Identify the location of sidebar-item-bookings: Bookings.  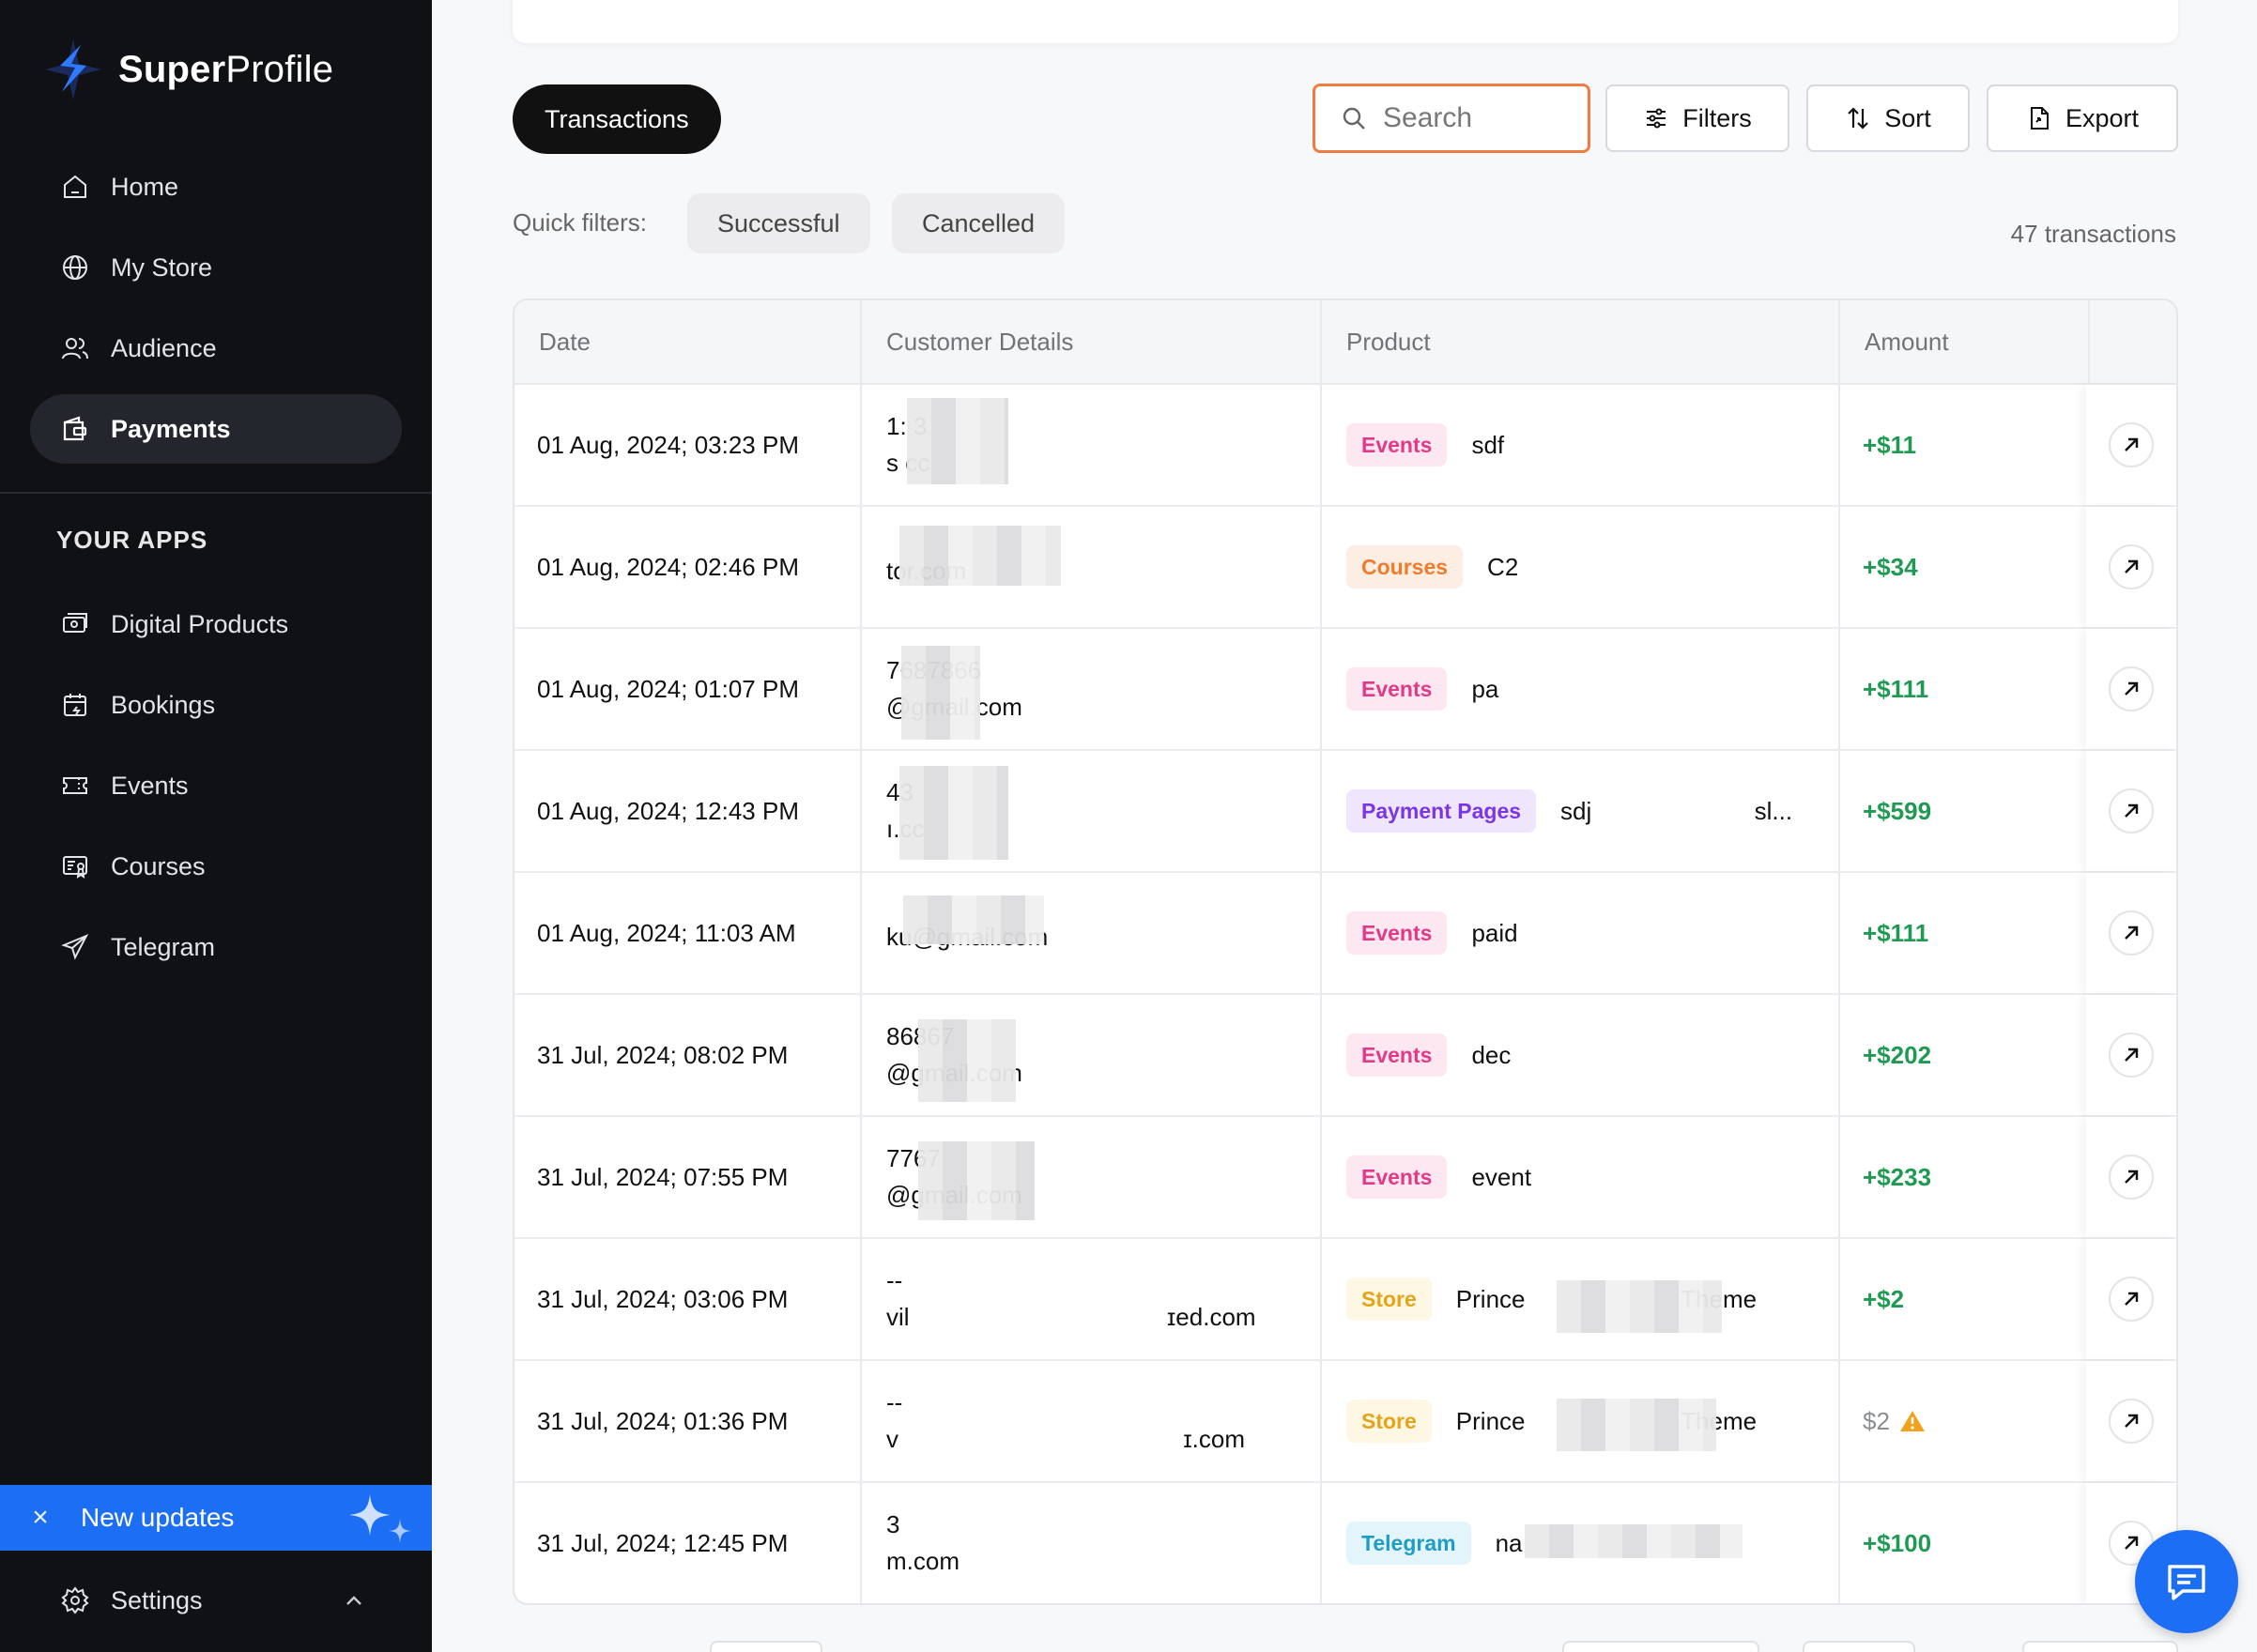
(216, 705).